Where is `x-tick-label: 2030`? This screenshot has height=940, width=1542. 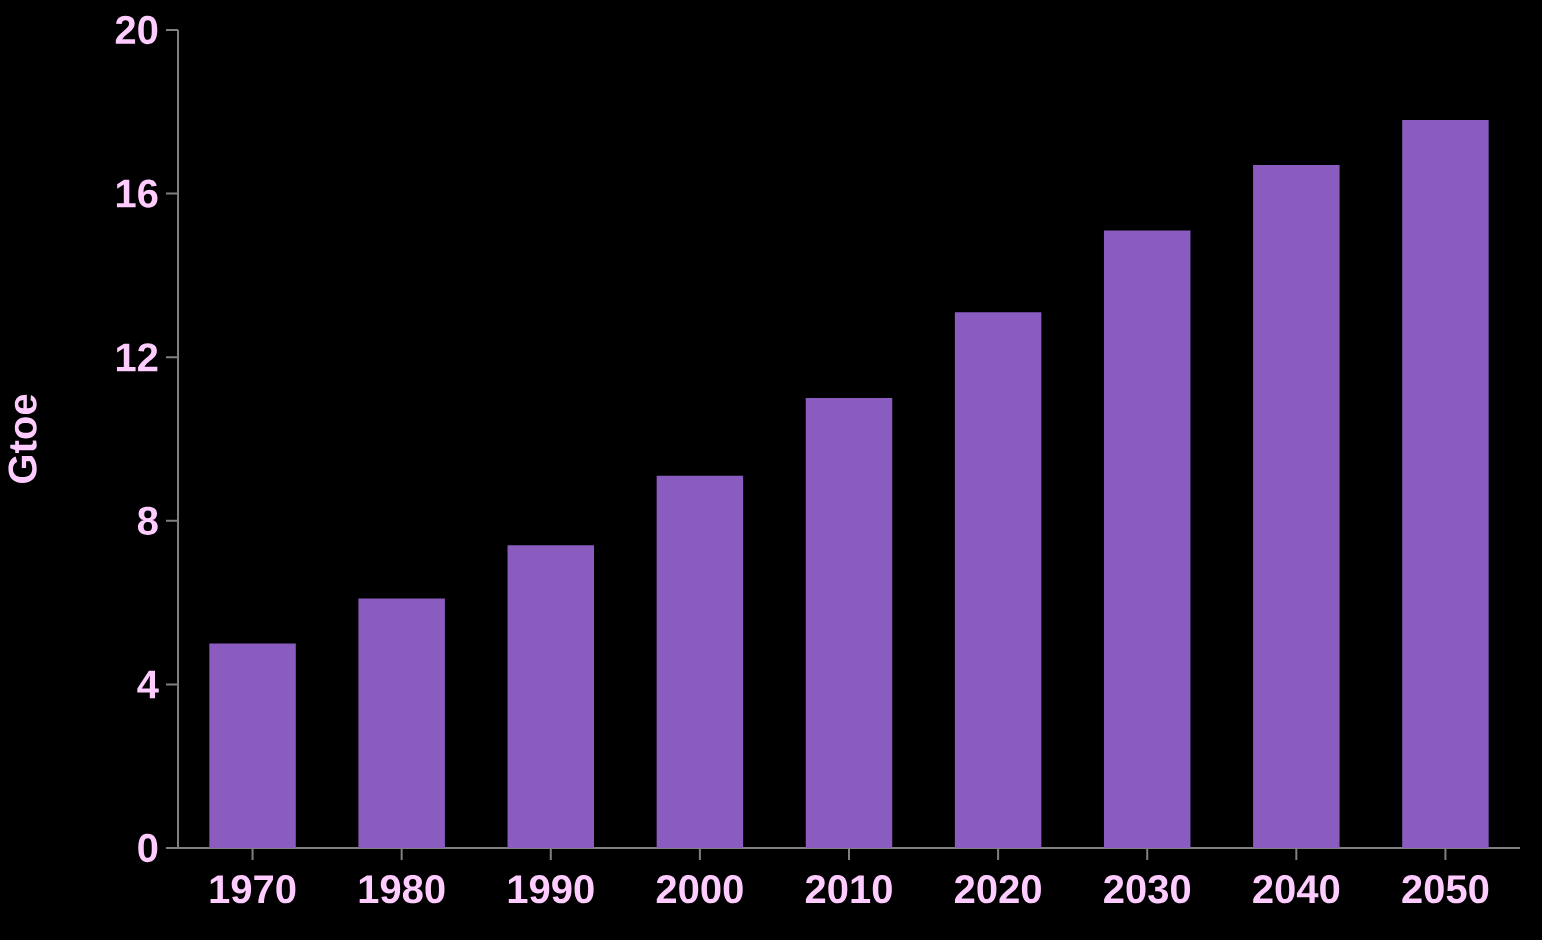
x-tick-label: 2030 is located at coordinates (1147, 889).